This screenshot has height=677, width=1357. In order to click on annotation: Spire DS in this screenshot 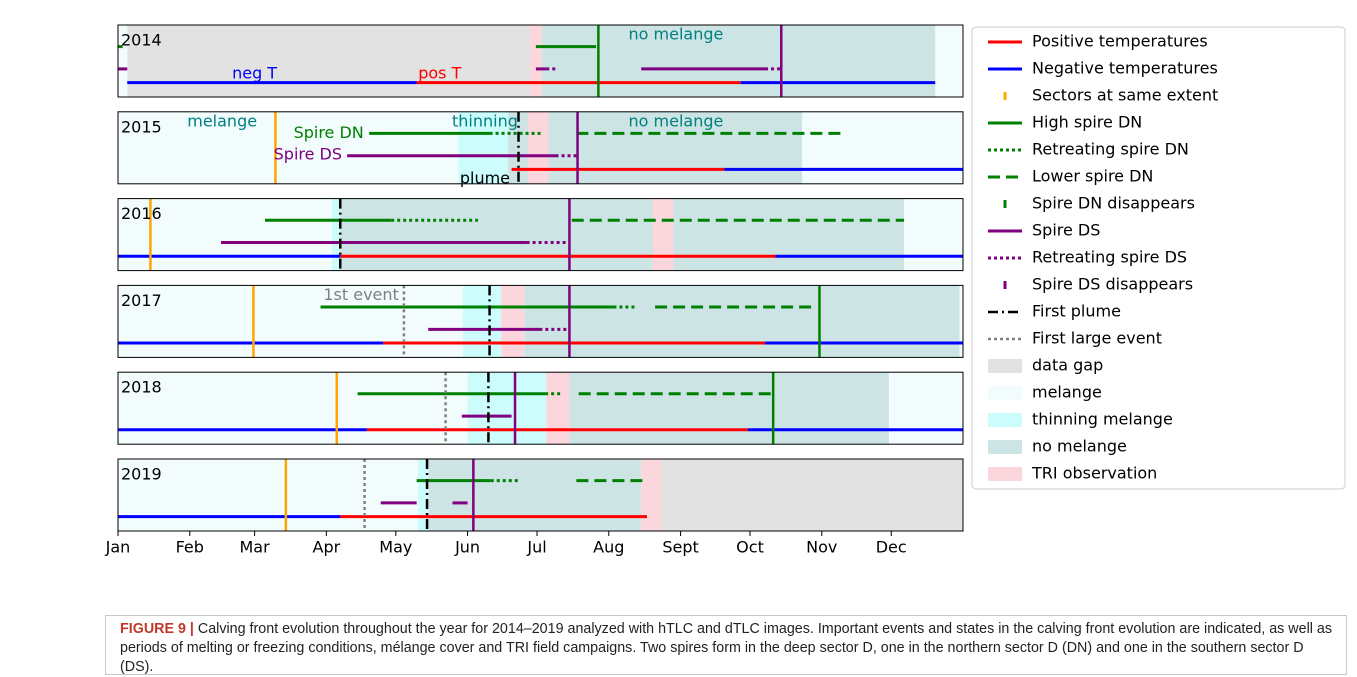, I will do `click(308, 154)`.